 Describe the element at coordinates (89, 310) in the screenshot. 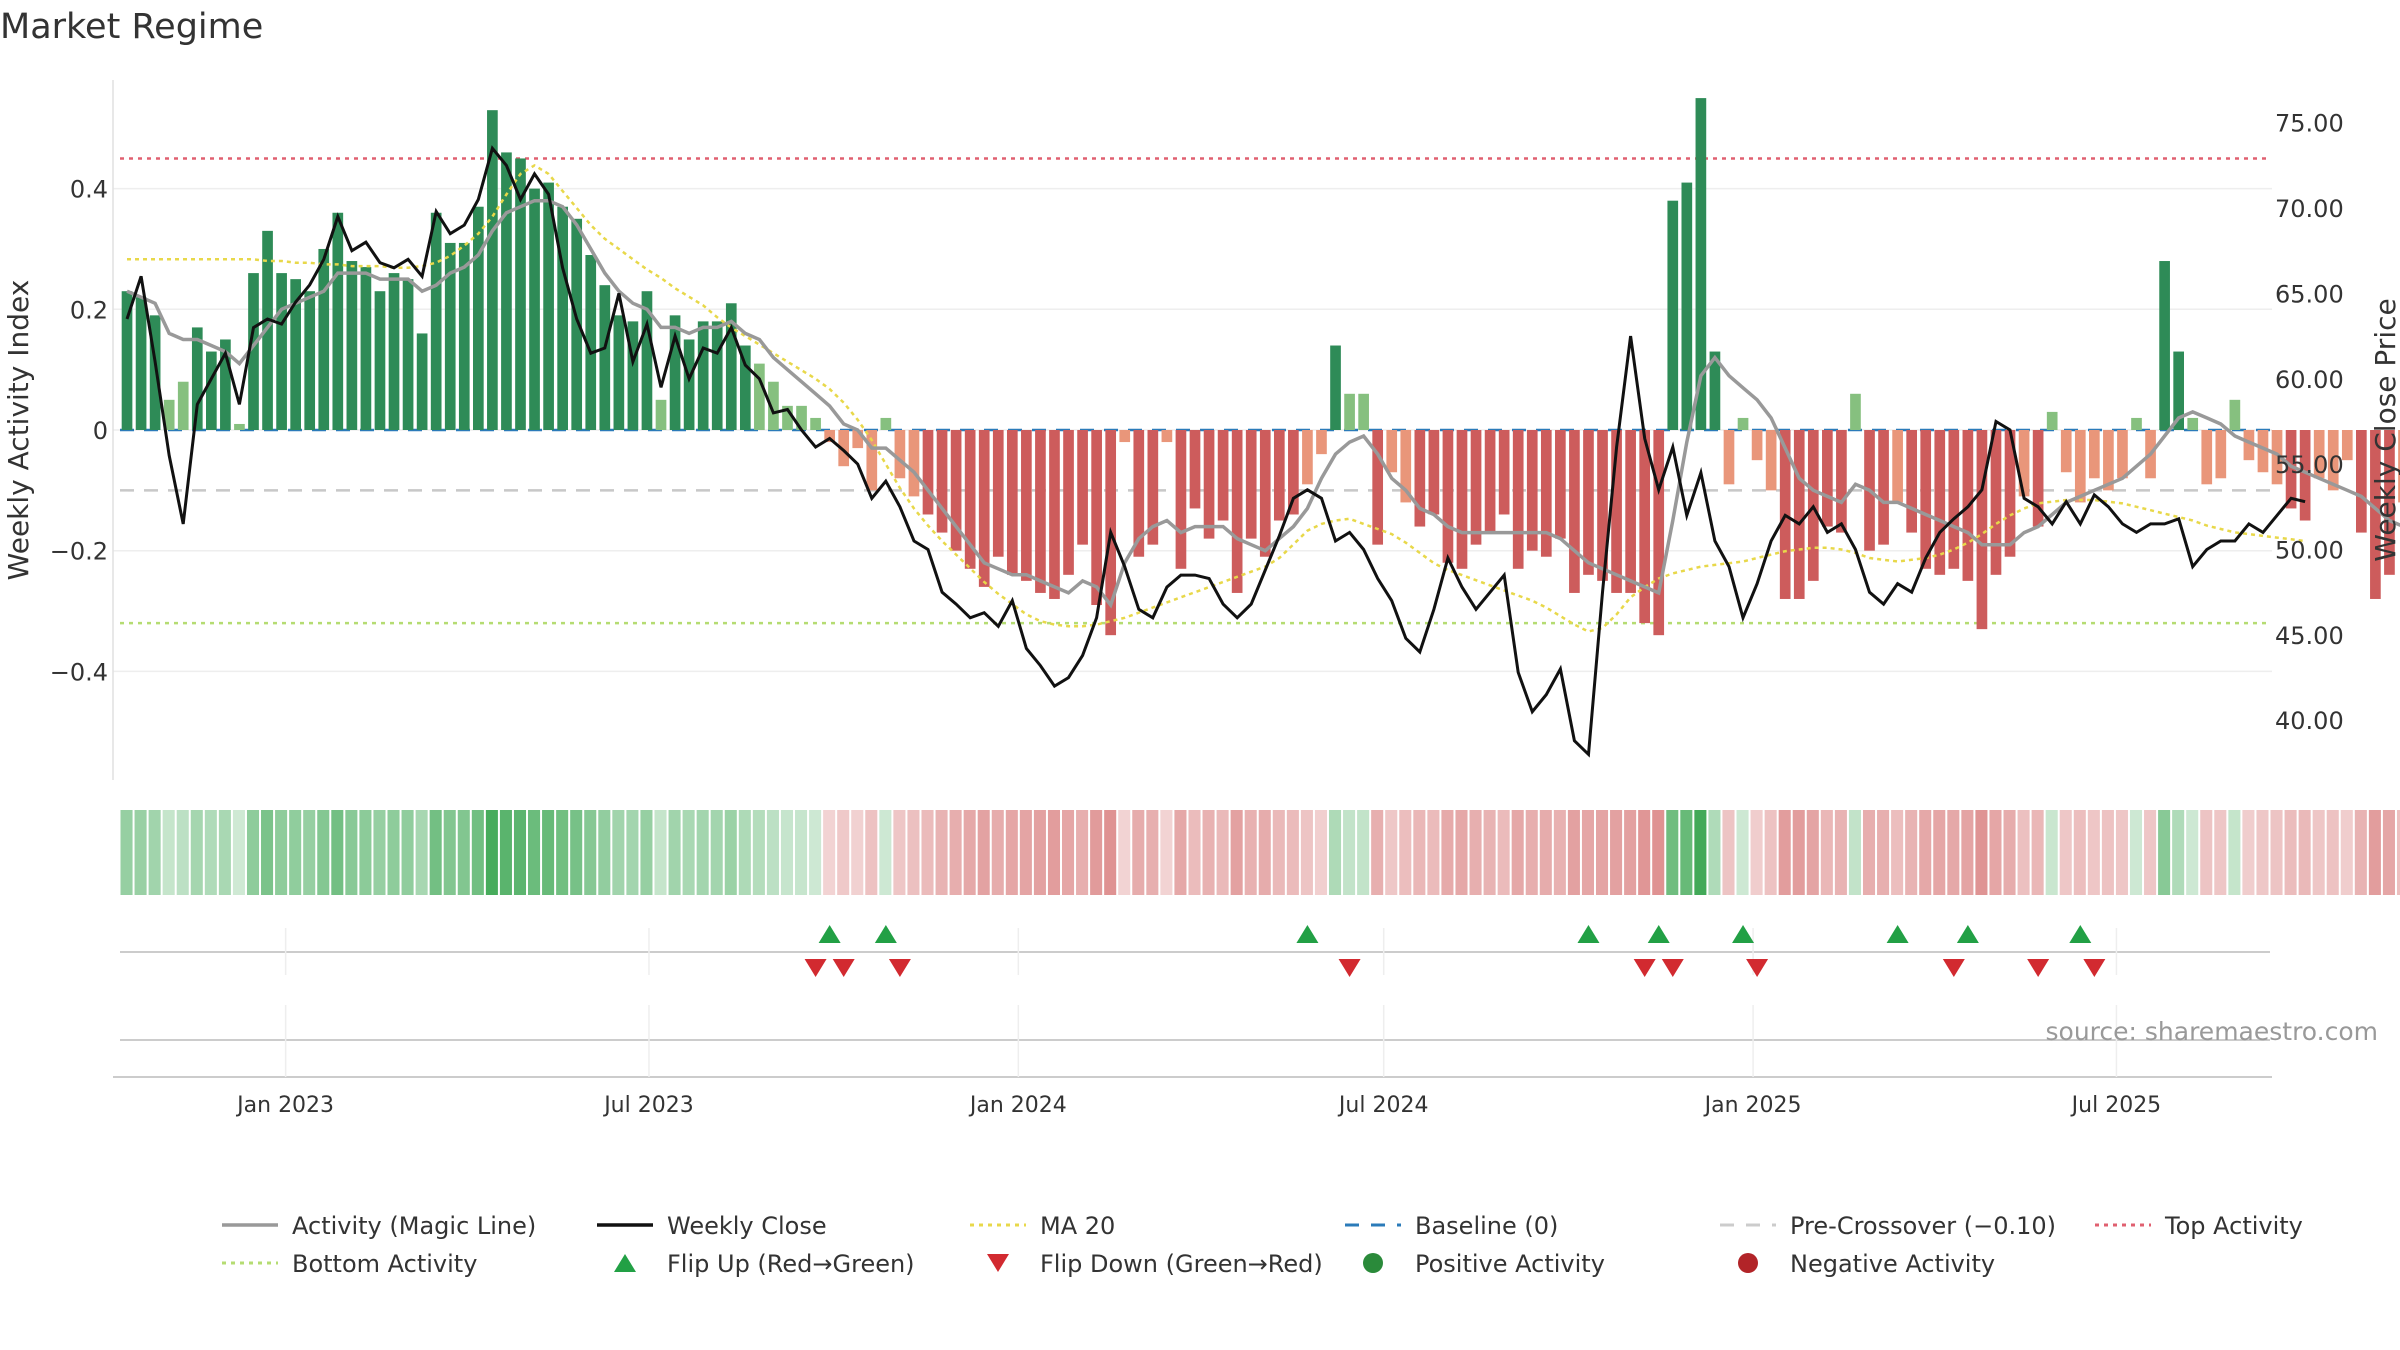

I see `left-tick-label: 0.2` at that location.